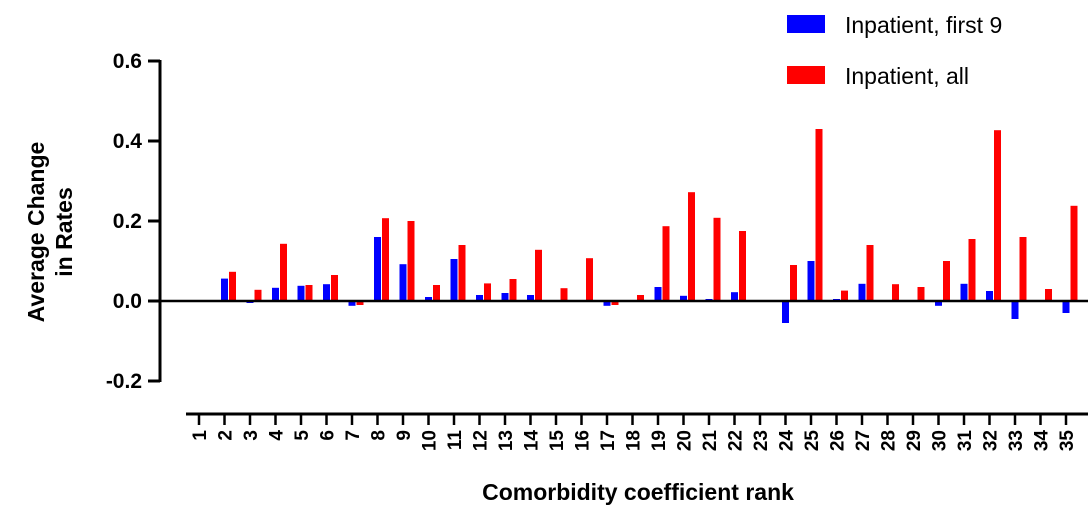  Describe the element at coordinates (812, 441) in the screenshot. I see `x-tick-label: 25` at that location.